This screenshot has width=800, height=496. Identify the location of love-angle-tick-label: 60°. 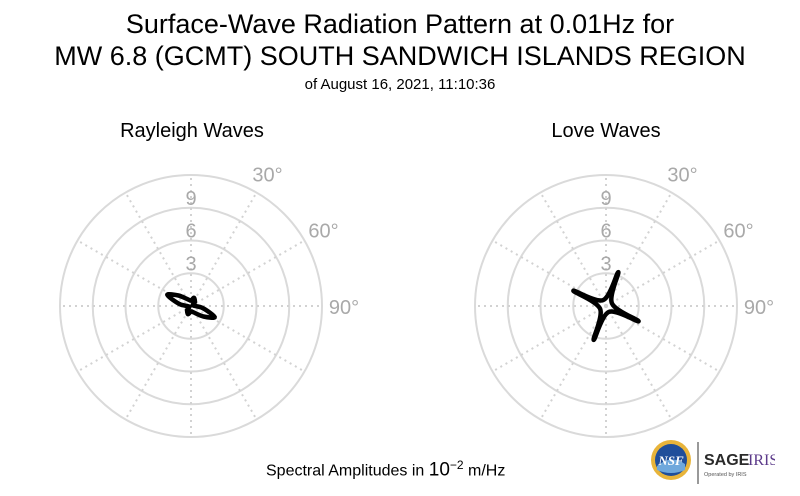
(738, 232).